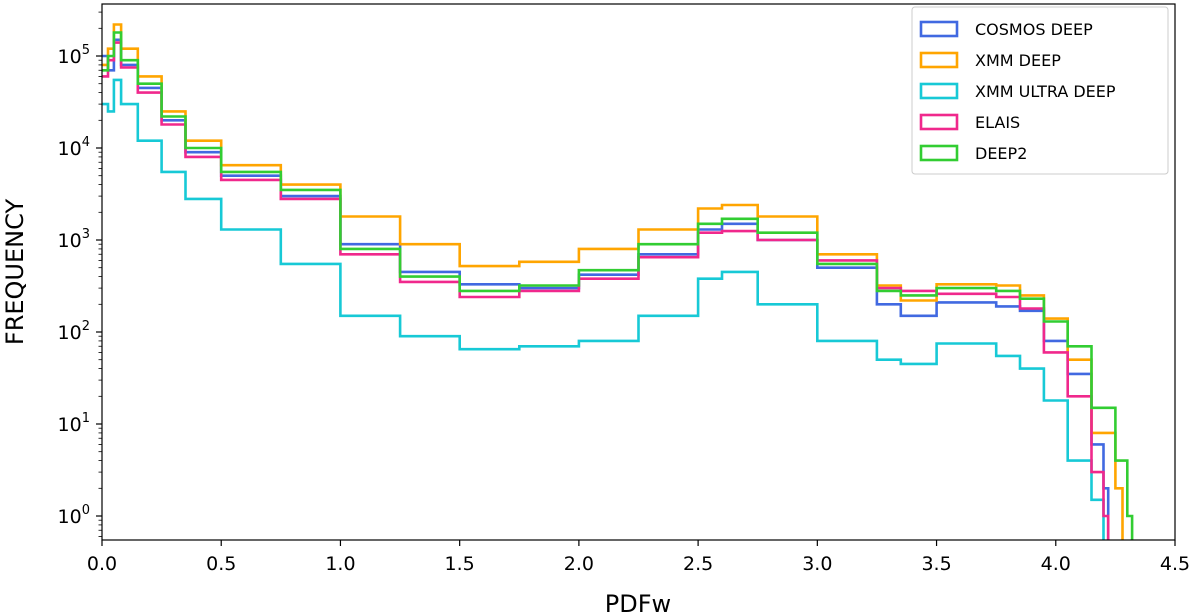 The height and width of the screenshot is (616, 1200). What do you see at coordinates (817, 564) in the screenshot?
I see `x-tick-label: 3.0` at bounding box center [817, 564].